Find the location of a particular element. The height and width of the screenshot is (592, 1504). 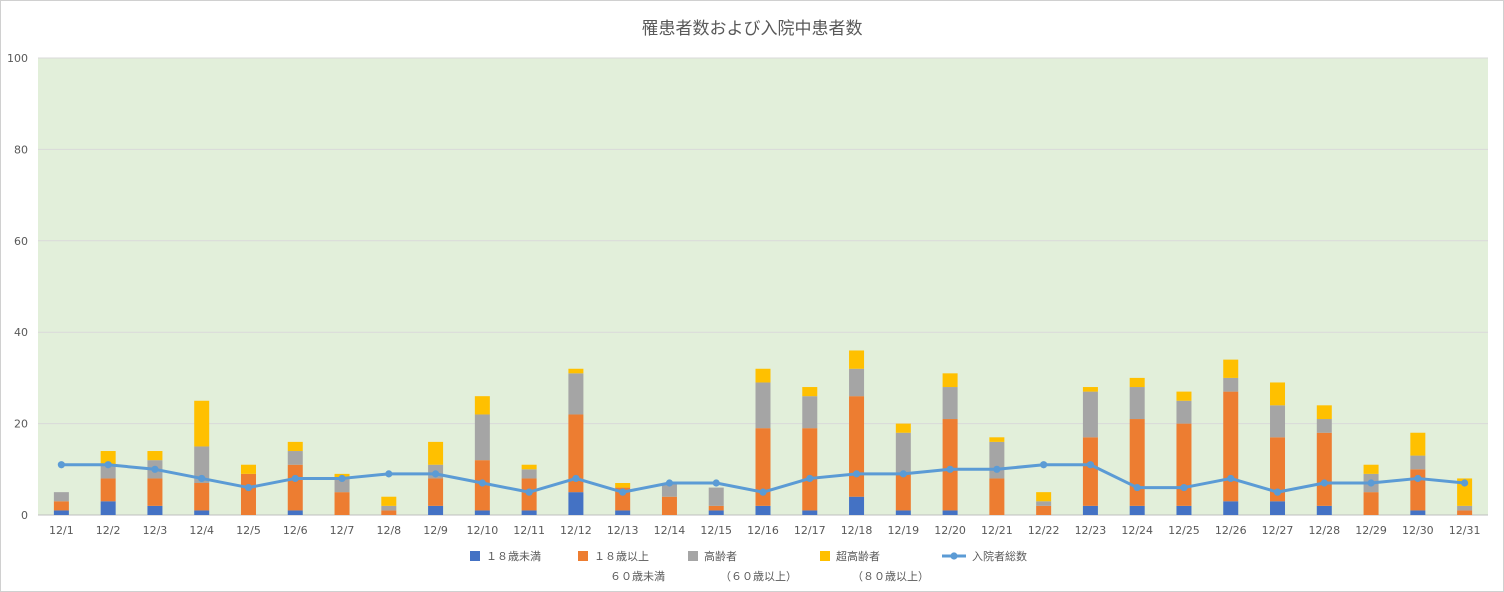

x-tick-label: 12/19 is located at coordinates (903, 530).